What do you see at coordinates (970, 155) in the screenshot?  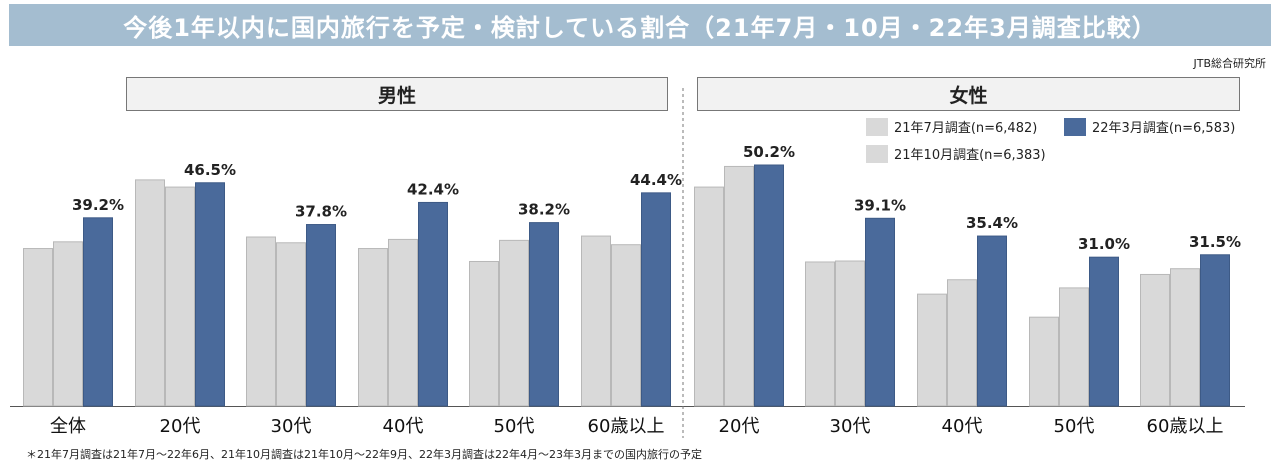 I see `legend-label-oct21: 21年10月調査(n=6,383)` at bounding box center [970, 155].